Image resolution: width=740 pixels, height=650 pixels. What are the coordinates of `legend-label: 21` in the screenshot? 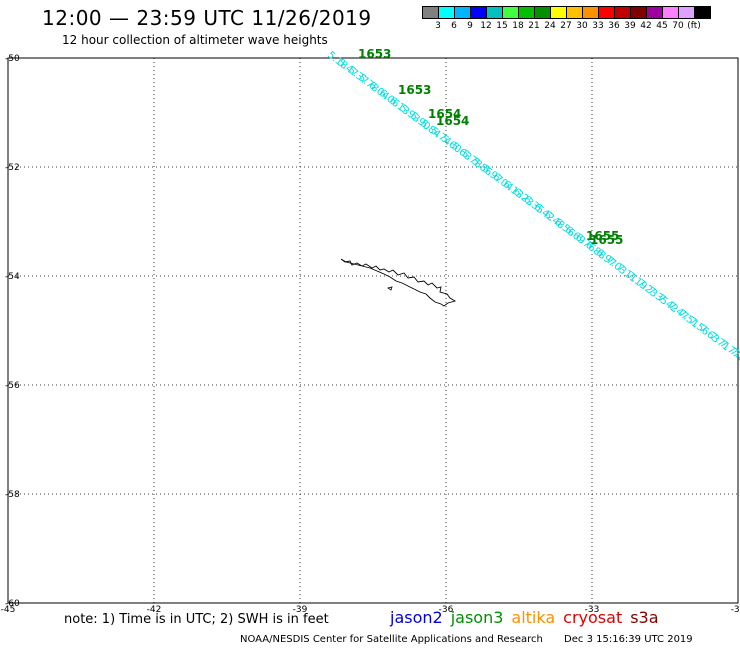 It's located at (534, 26).